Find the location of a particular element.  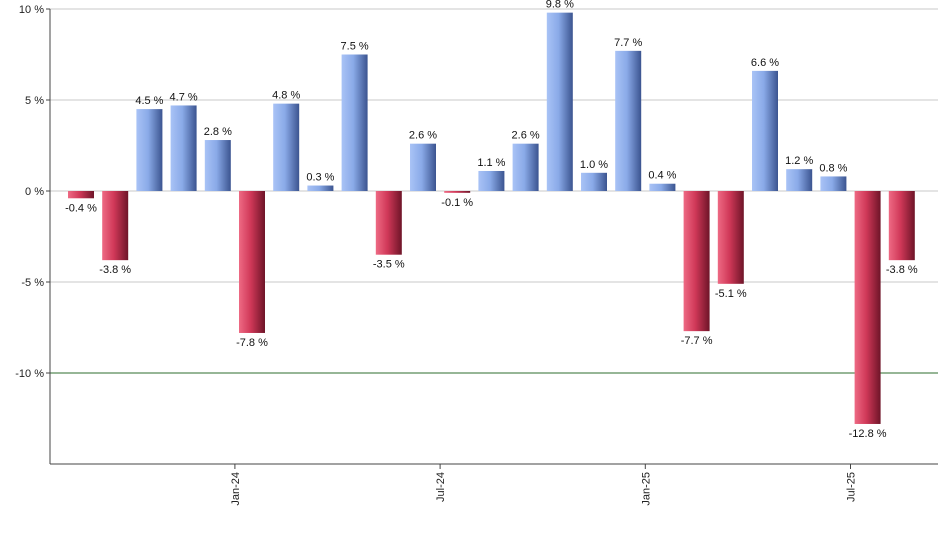

bar-value-label: 1.2 % is located at coordinates (799, 161).